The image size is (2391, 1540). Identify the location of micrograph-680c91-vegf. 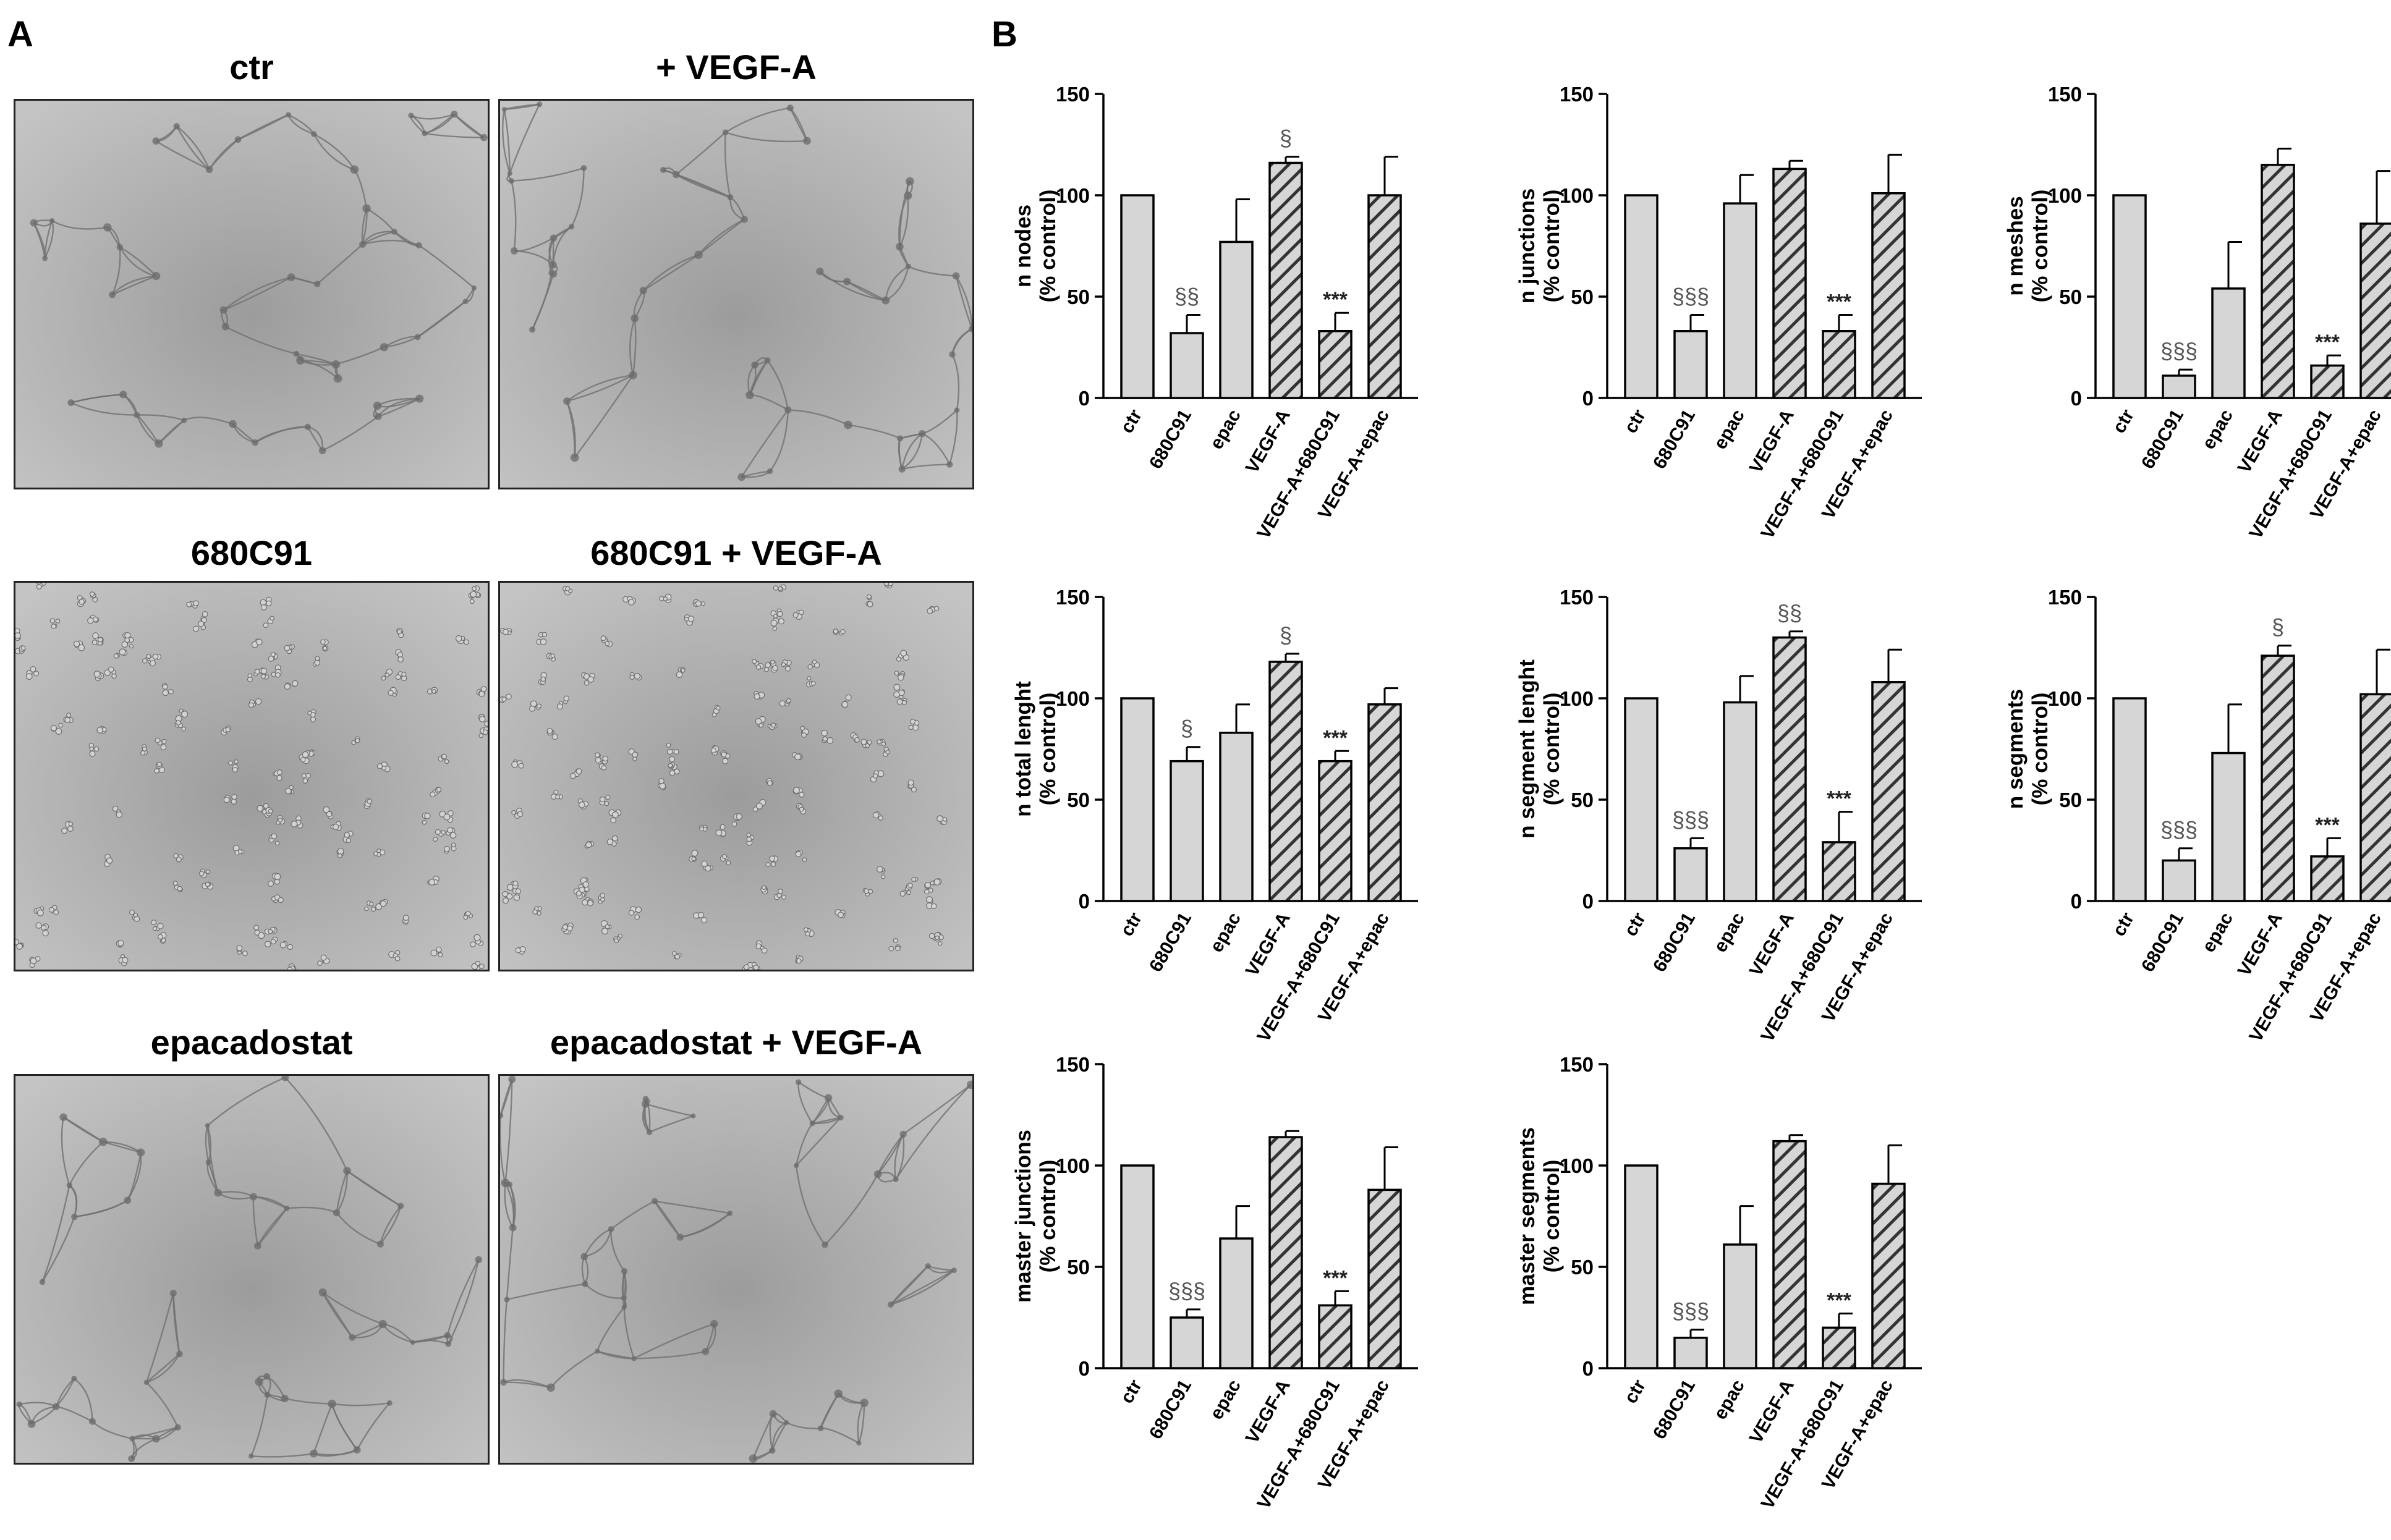
(736, 776).